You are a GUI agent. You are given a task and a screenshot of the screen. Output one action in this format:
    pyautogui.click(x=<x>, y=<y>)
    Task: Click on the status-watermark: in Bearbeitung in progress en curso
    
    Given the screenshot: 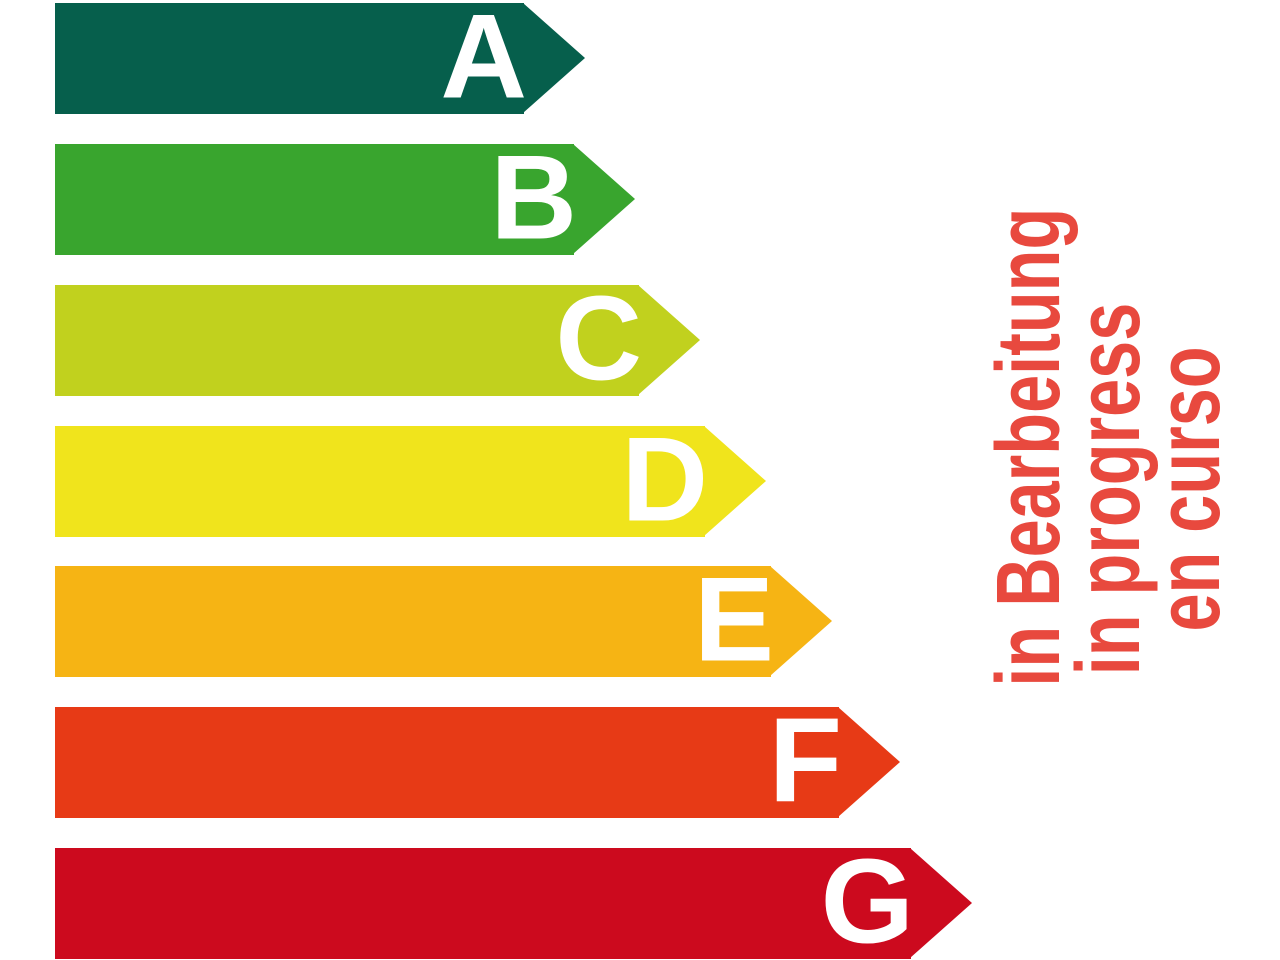 What is the action you would take?
    pyautogui.click(x=1109, y=478)
    